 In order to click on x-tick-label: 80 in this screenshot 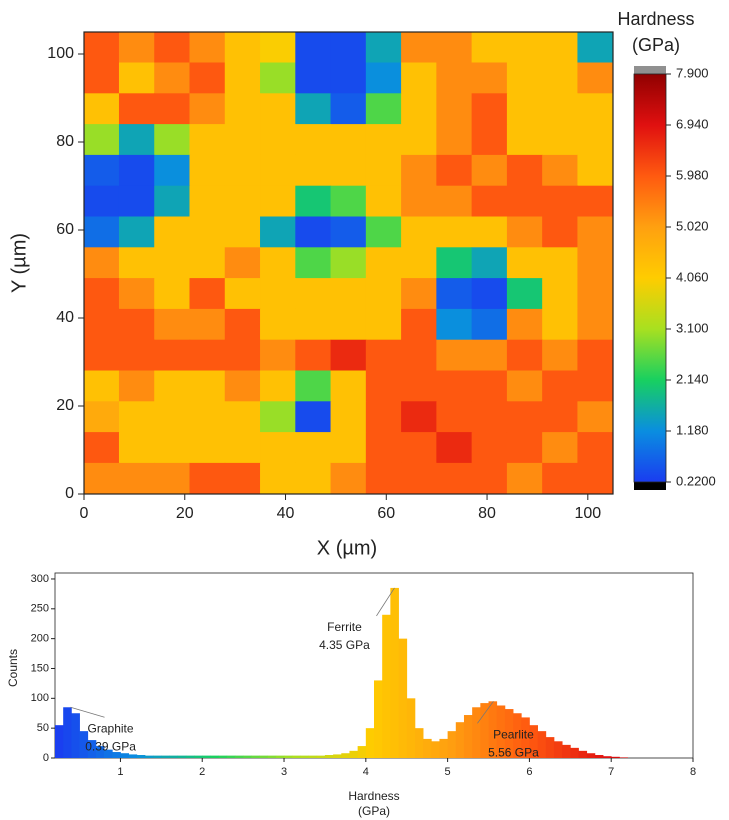, I will do `click(487, 513)`.